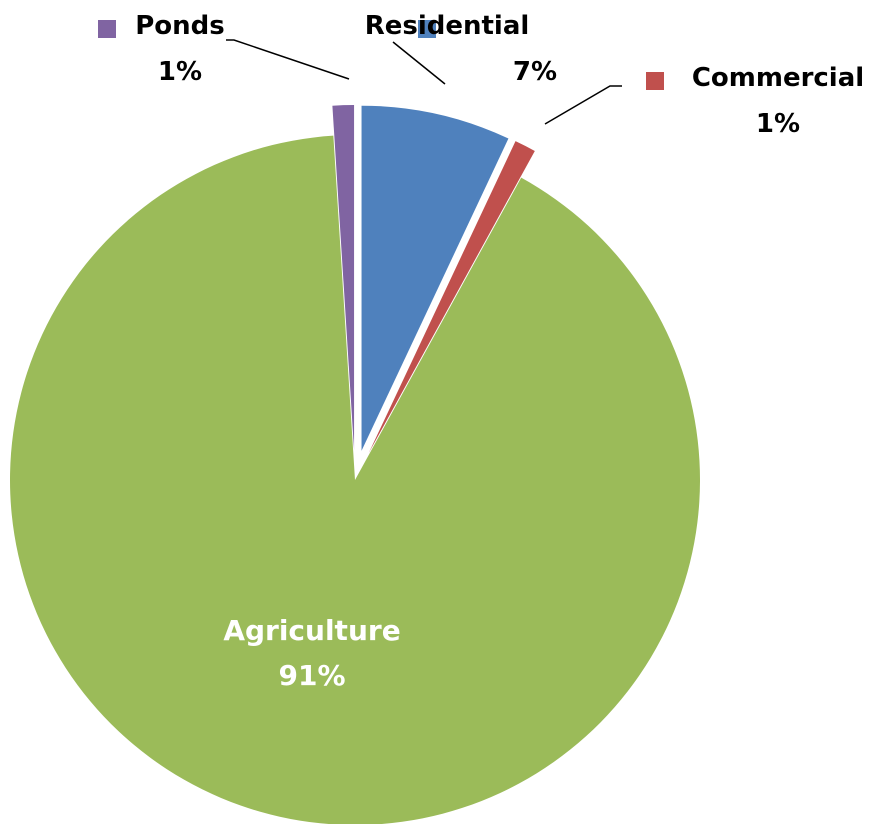 The width and height of the screenshot is (888, 824). I want to click on pie-slice-ponds, so click(343, 278).